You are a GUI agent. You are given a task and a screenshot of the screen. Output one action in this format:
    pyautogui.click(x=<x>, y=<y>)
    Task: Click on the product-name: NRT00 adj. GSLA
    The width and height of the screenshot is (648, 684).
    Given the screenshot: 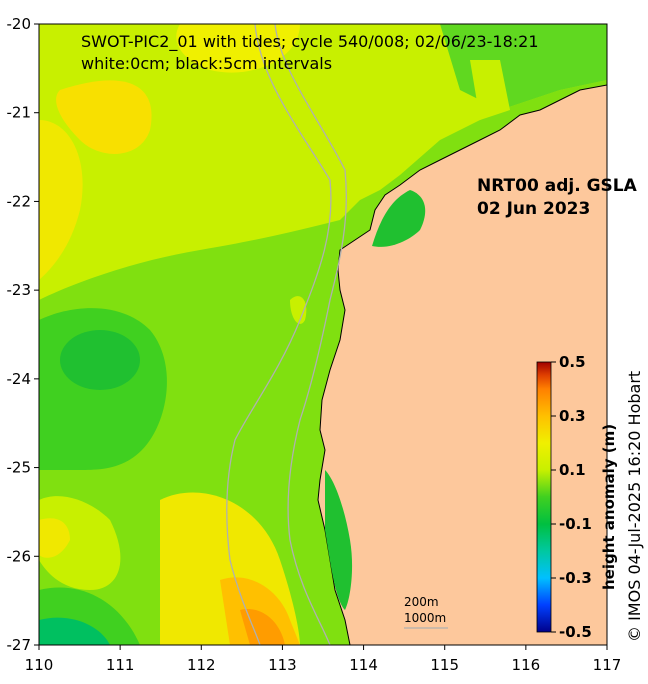 What is the action you would take?
    pyautogui.click(x=557, y=186)
    